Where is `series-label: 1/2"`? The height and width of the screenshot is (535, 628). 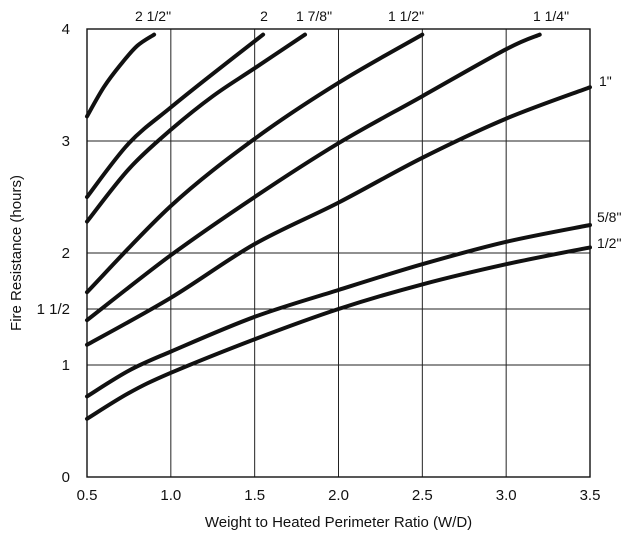
series-label: 1/2" is located at coordinates (609, 243).